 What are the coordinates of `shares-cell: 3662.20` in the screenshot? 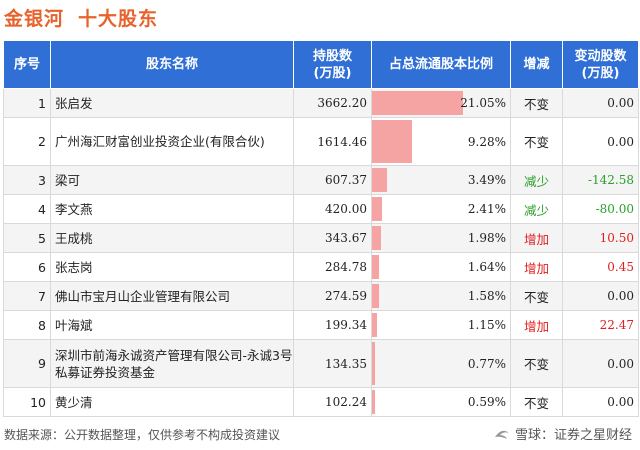 It's located at (332, 103).